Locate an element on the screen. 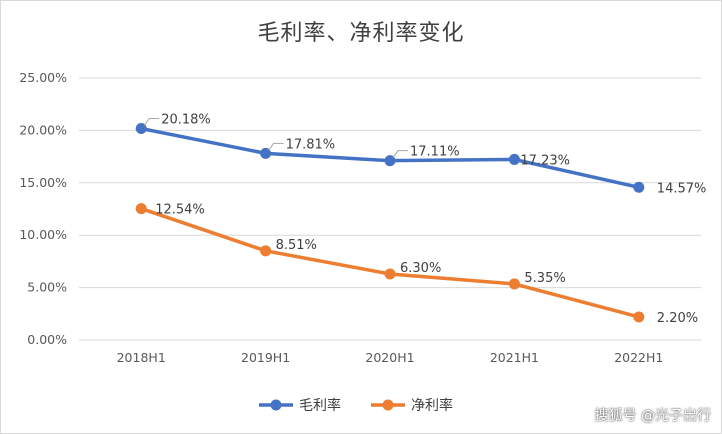 The image size is (722, 434). data-label: 2.20% is located at coordinates (677, 318).